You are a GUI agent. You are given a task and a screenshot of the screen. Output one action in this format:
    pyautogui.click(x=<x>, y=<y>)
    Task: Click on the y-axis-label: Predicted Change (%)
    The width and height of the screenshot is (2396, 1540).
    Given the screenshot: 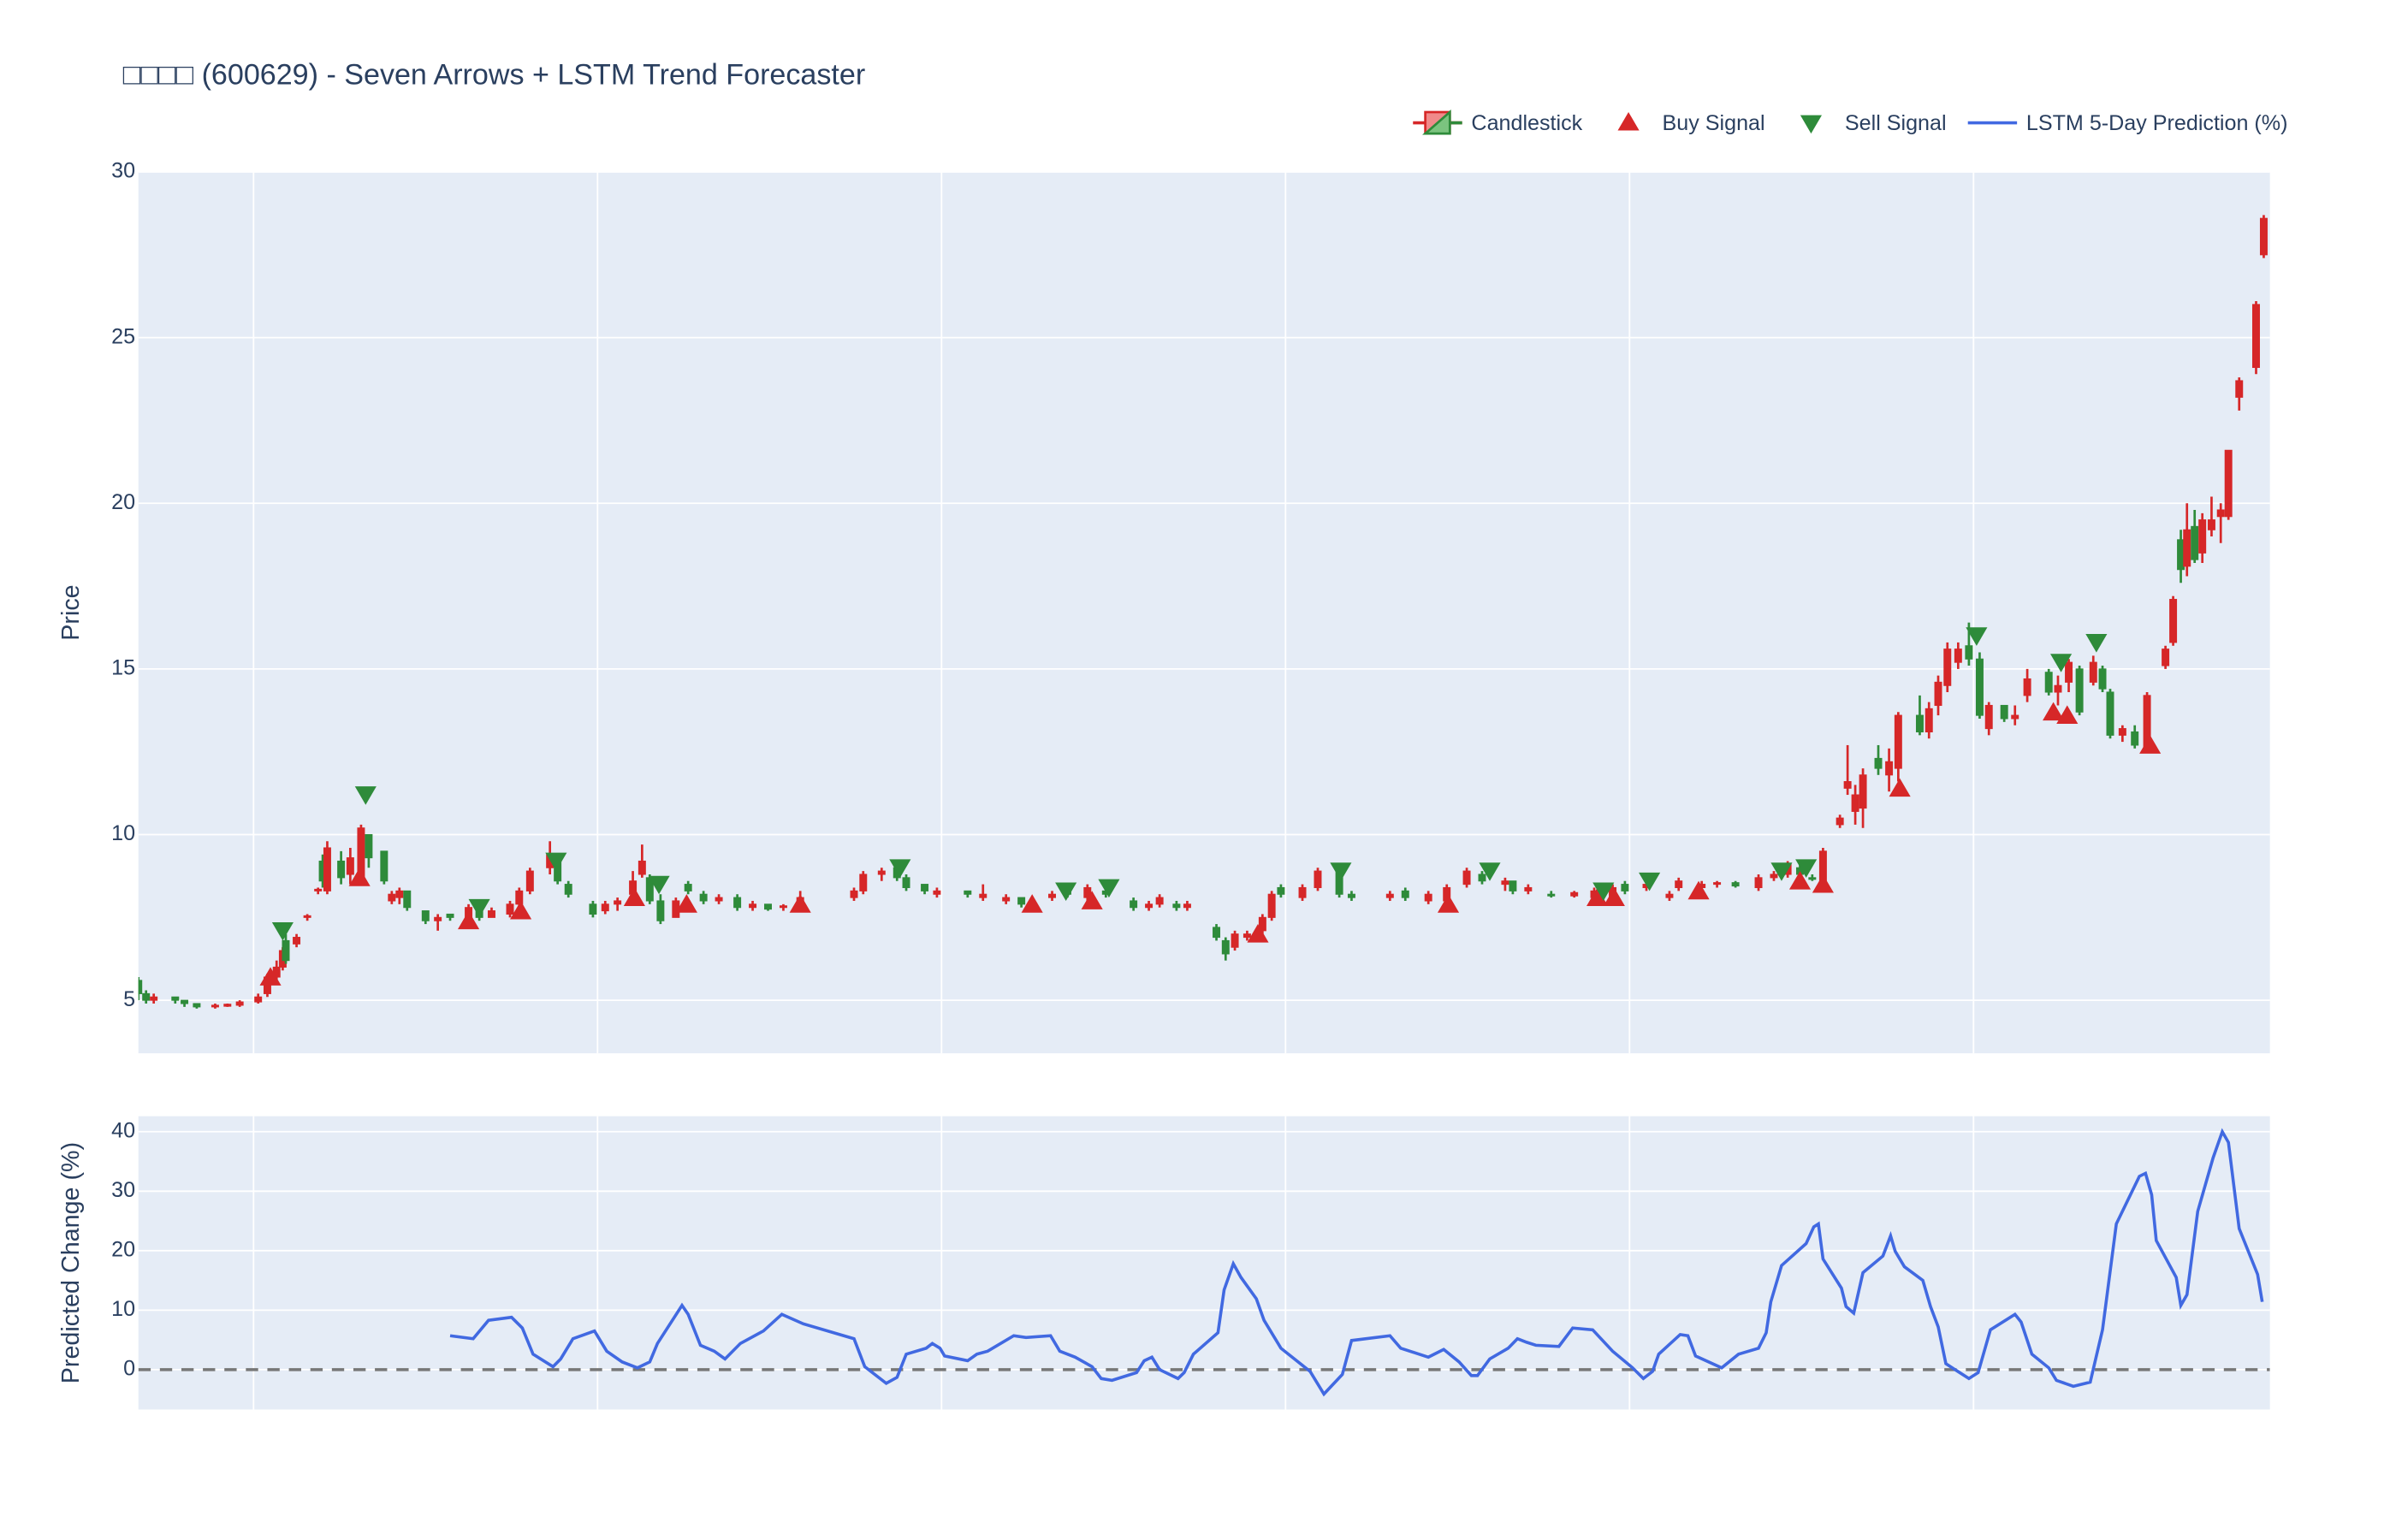 What is the action you would take?
    pyautogui.click(x=71, y=1262)
    